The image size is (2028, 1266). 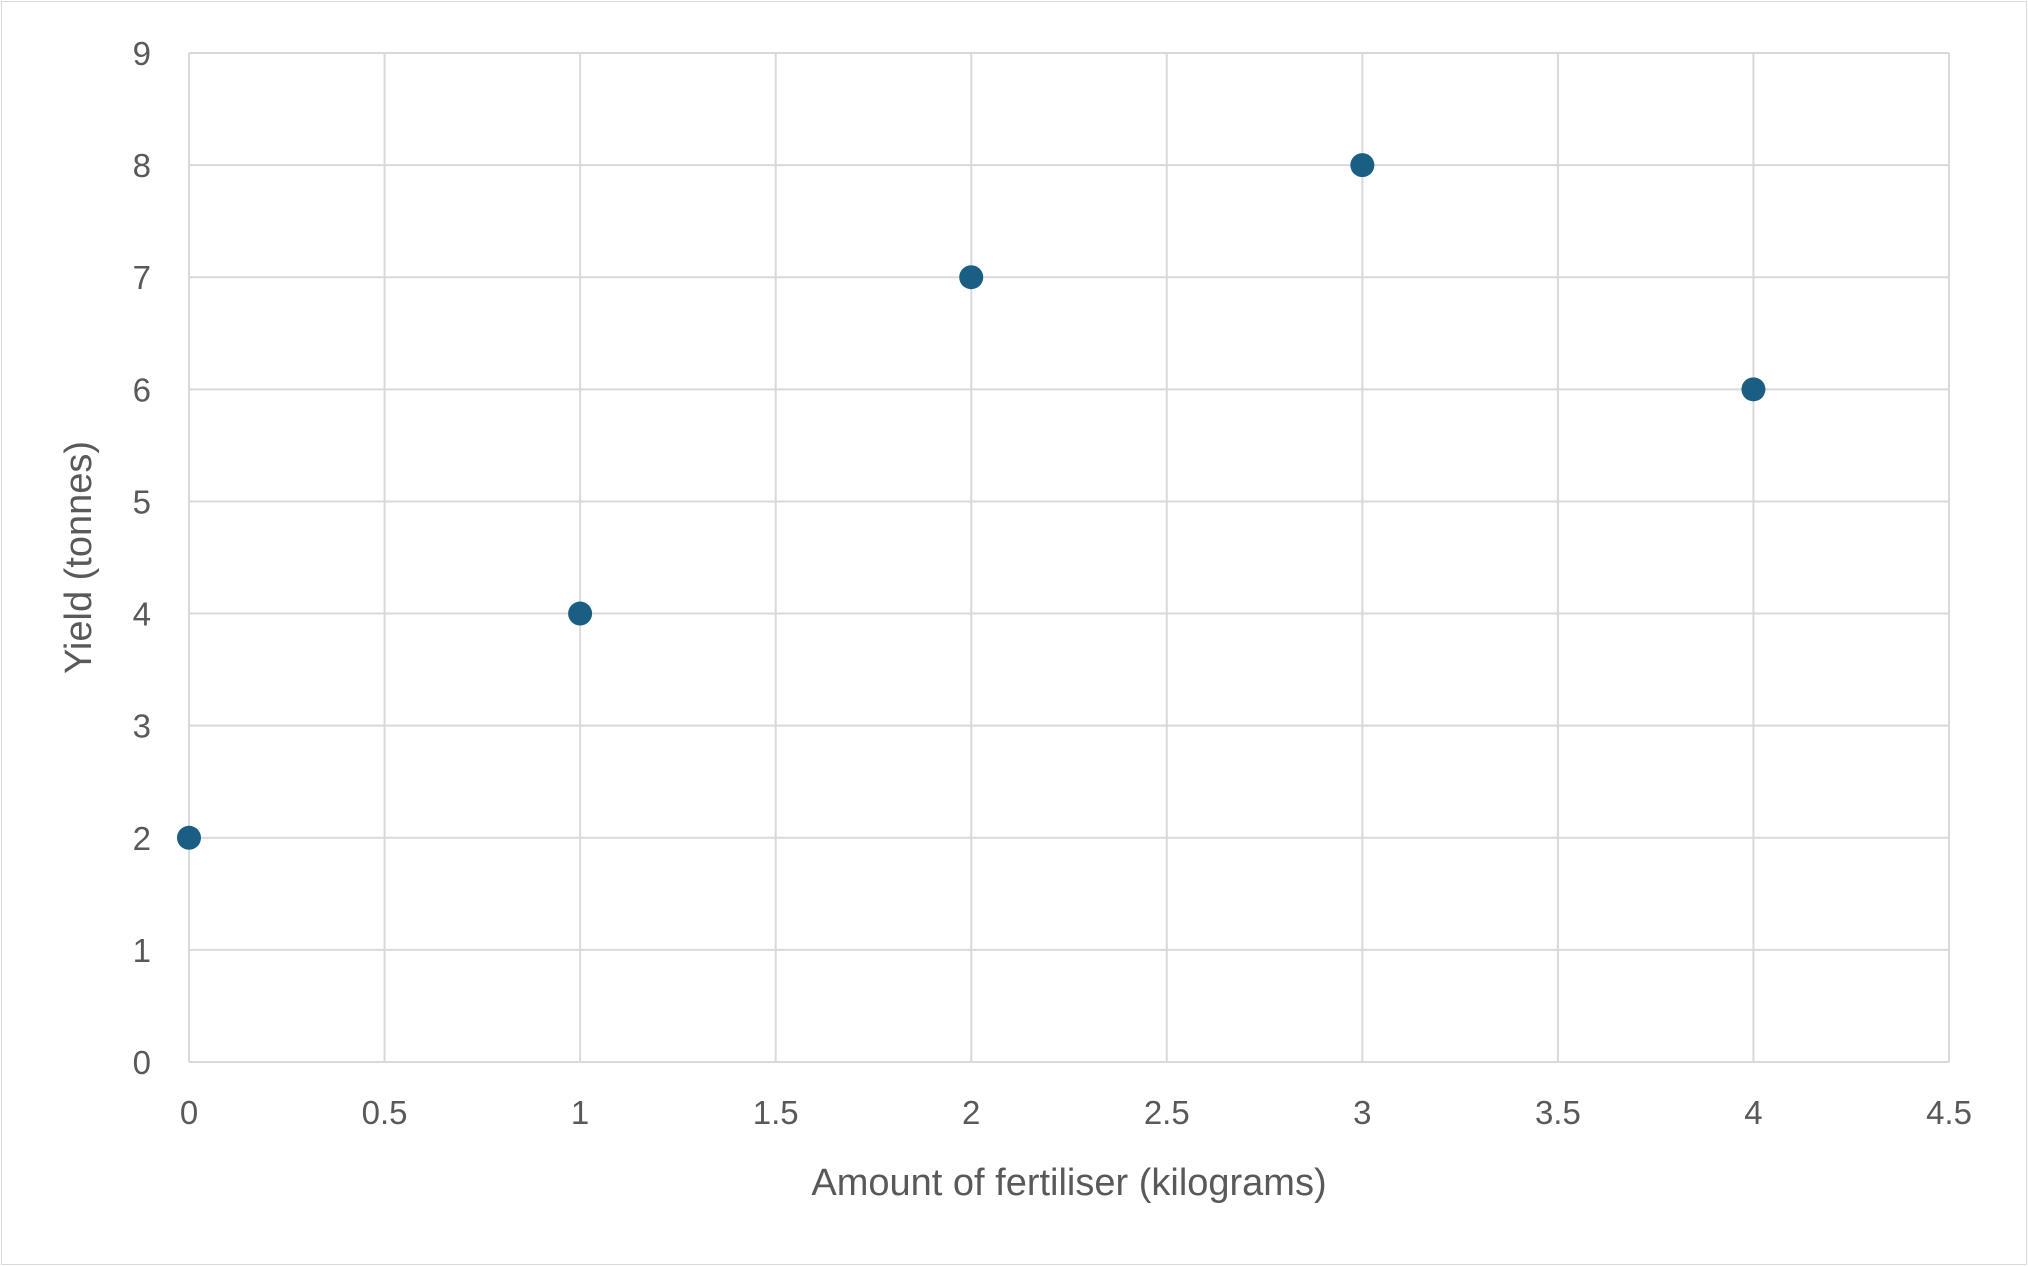 I want to click on y-tick-label: 5, so click(x=142, y=501).